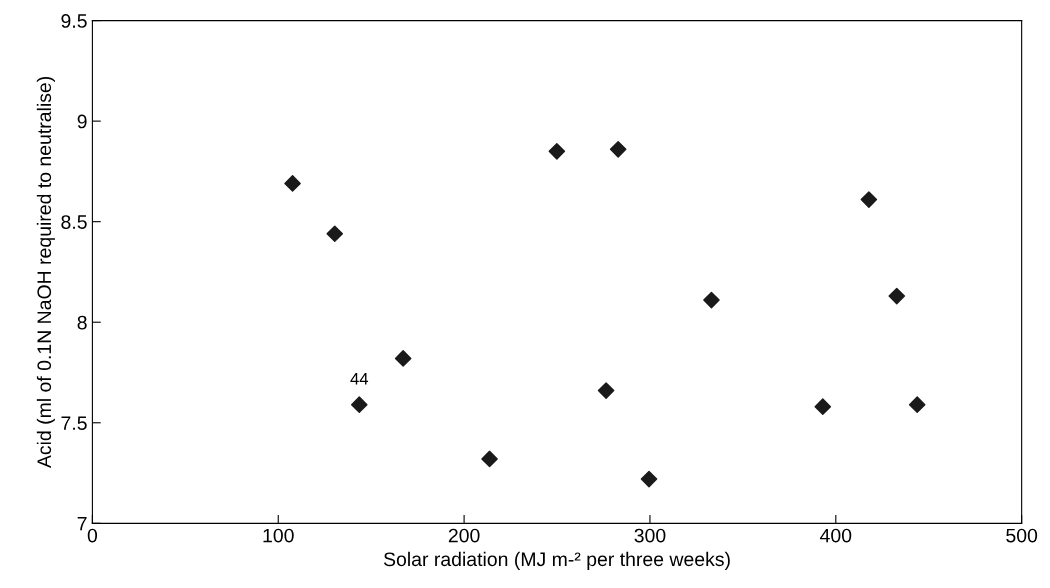 The width and height of the screenshot is (1050, 588). I want to click on y-tick-label: 7.5, so click(74, 423).